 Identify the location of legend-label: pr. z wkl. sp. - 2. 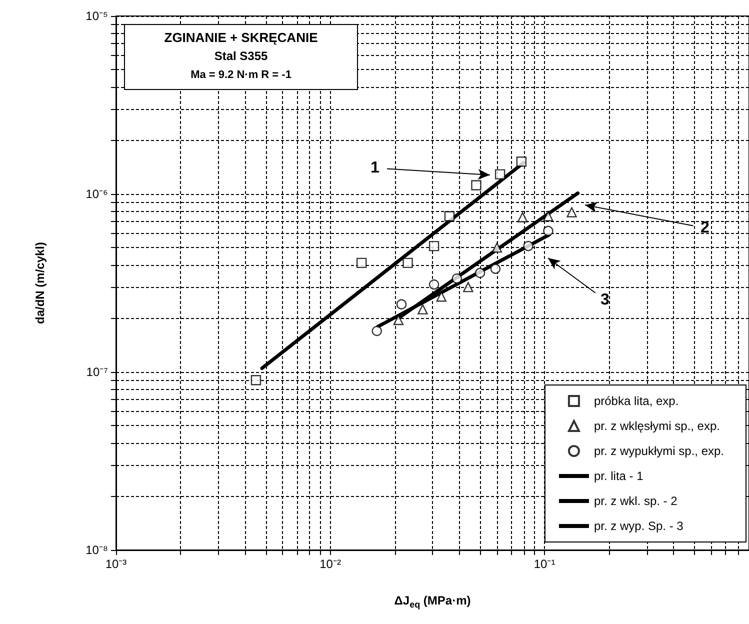
(636, 501).